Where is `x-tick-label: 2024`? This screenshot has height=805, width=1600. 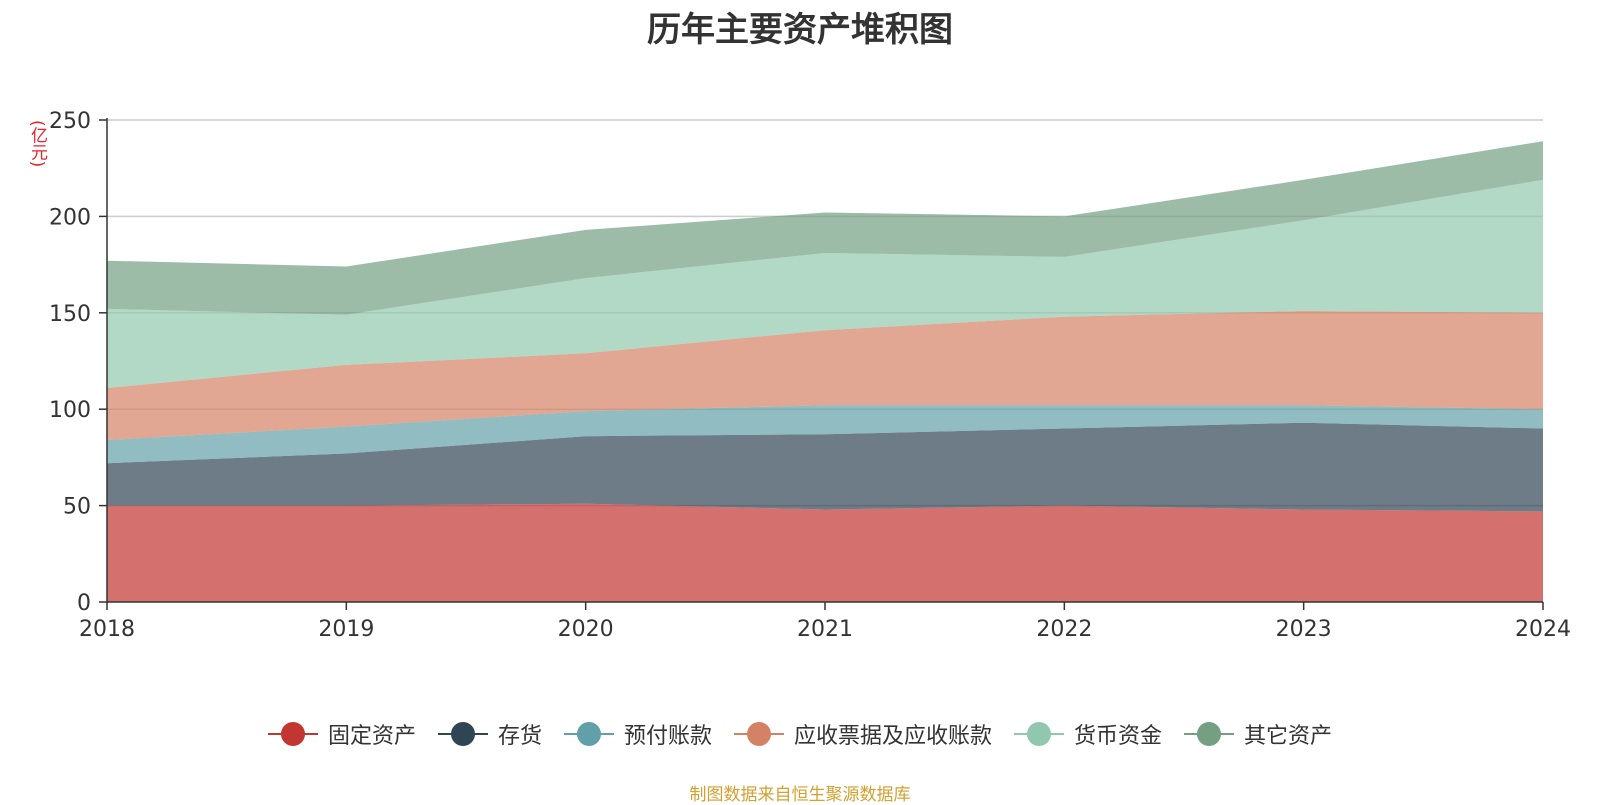
x-tick-label: 2024 is located at coordinates (1543, 629).